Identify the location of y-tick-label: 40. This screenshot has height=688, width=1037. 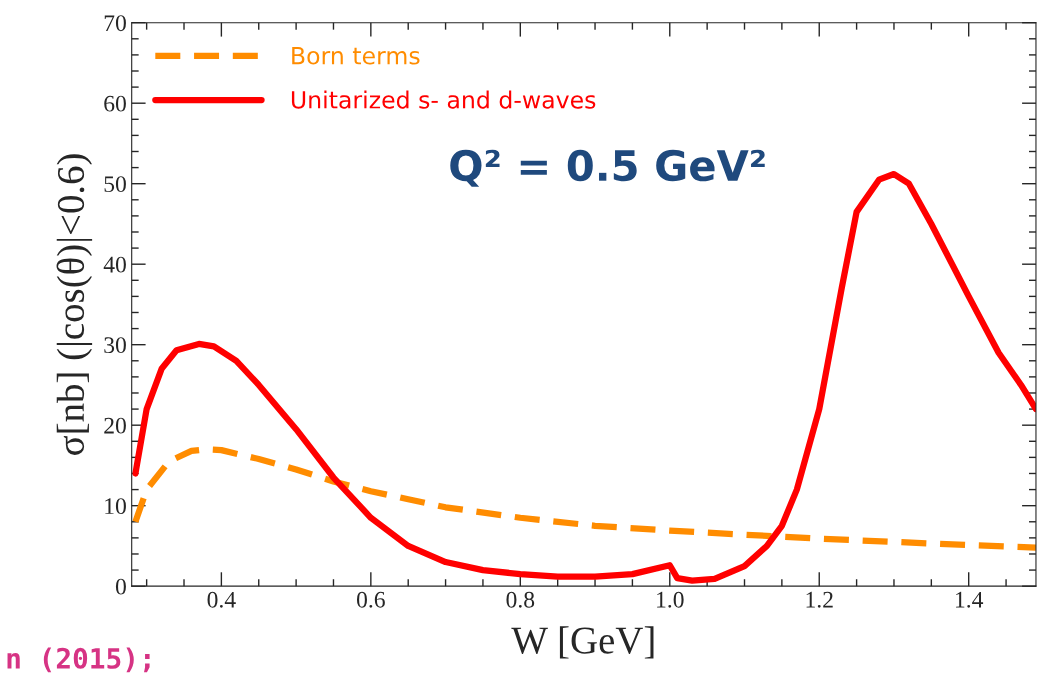
(114, 264).